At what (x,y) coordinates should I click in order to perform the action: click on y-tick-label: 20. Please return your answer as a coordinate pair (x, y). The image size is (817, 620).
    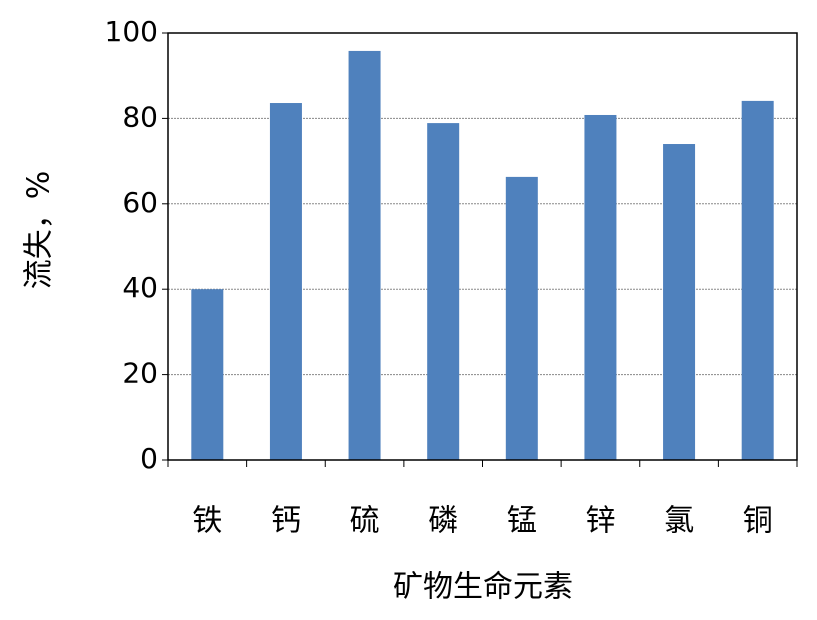
    Looking at the image, I should click on (140, 373).